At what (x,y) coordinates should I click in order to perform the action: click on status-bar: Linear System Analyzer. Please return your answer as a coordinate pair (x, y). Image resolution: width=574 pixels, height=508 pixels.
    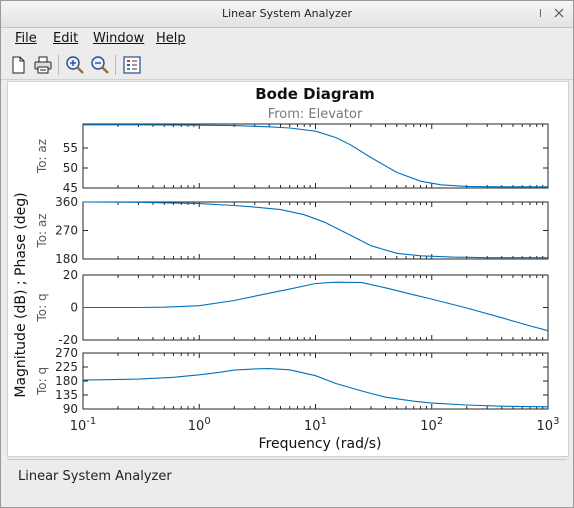
    Looking at the image, I should click on (287, 479).